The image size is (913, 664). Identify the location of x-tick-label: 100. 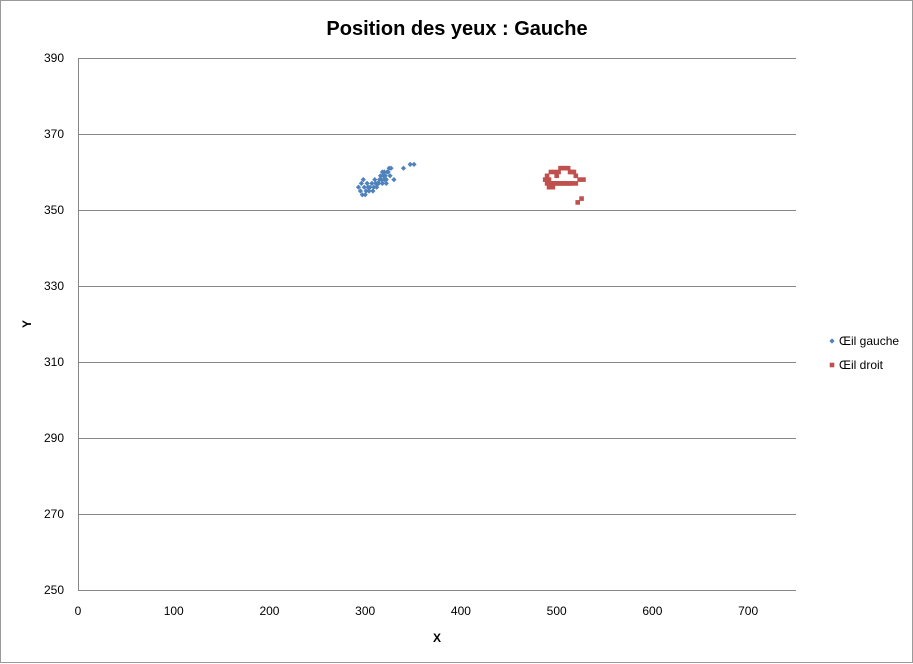
(174, 611).